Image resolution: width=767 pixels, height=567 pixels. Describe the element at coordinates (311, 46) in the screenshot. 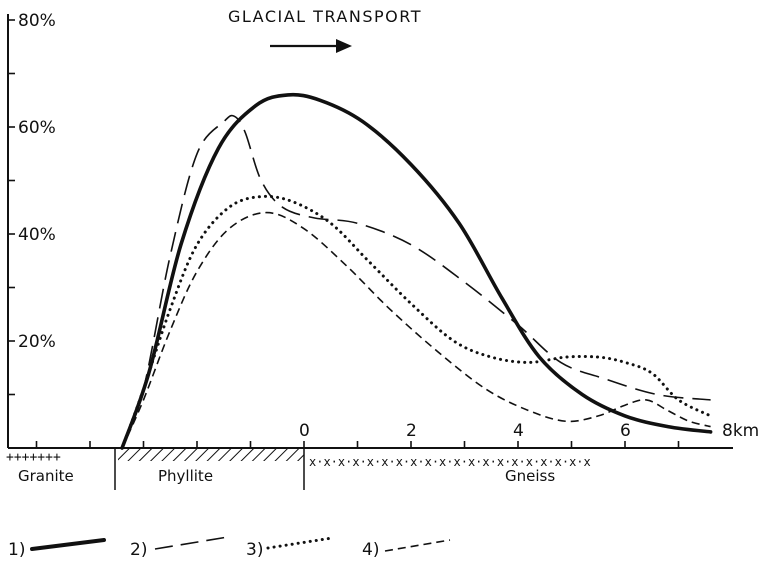

I see `transport-arrow-icon` at that location.